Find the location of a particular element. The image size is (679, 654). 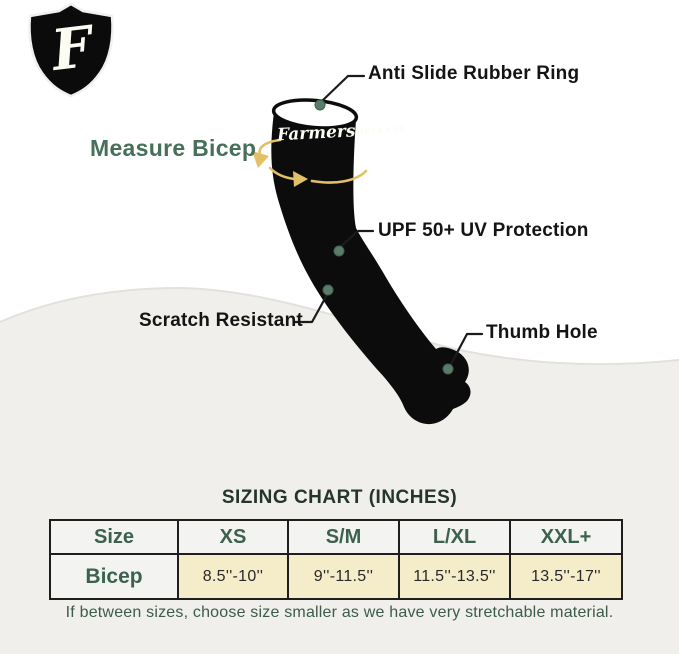

sizing-col-header-lxl: L/XL is located at coordinates (455, 538).